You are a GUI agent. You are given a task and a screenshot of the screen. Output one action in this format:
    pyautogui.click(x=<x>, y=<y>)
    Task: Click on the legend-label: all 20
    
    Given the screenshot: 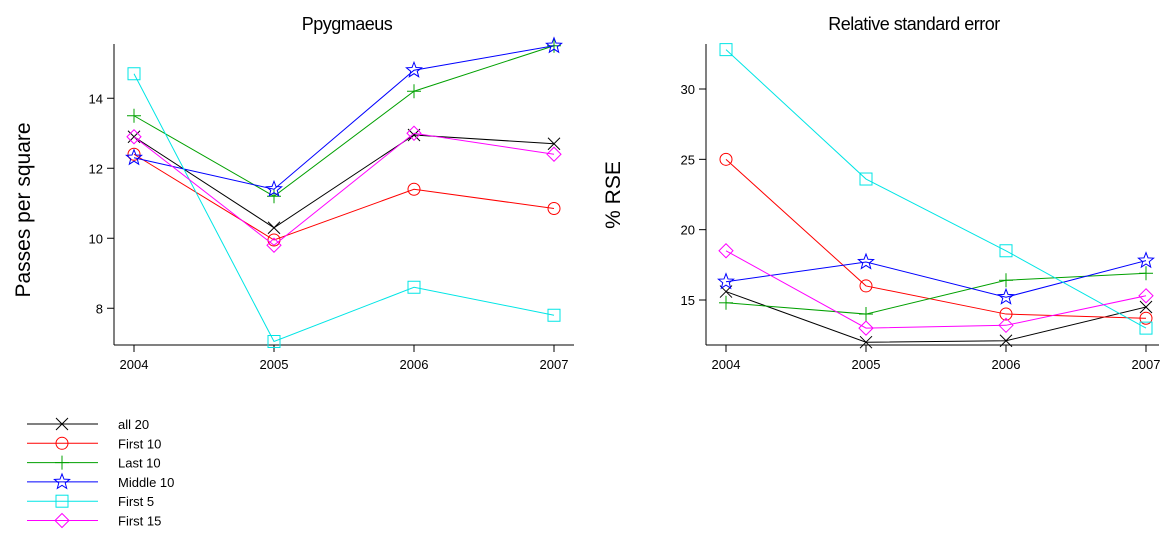 What is the action you would take?
    pyautogui.click(x=133, y=424)
    